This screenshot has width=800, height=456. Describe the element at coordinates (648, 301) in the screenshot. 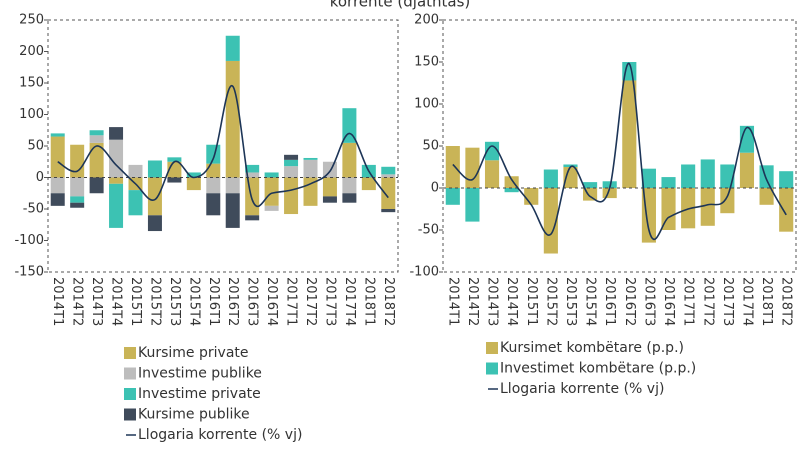

I see `x-tick-label: 2016T3` at that location.